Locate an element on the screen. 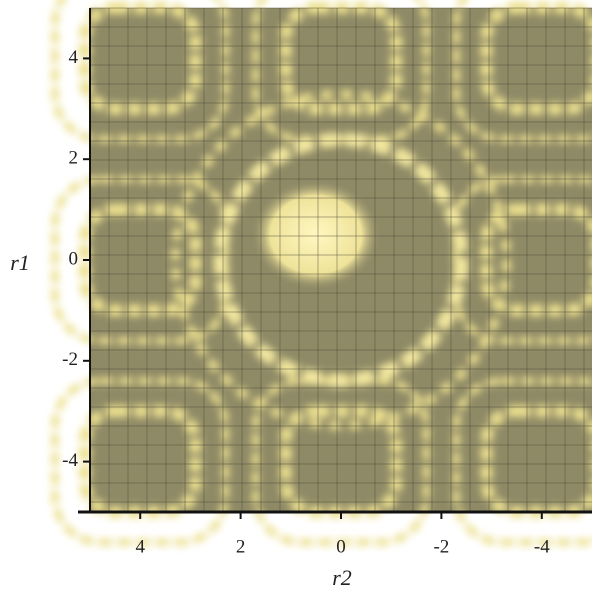  x-tick-label: -2 is located at coordinates (441, 546).